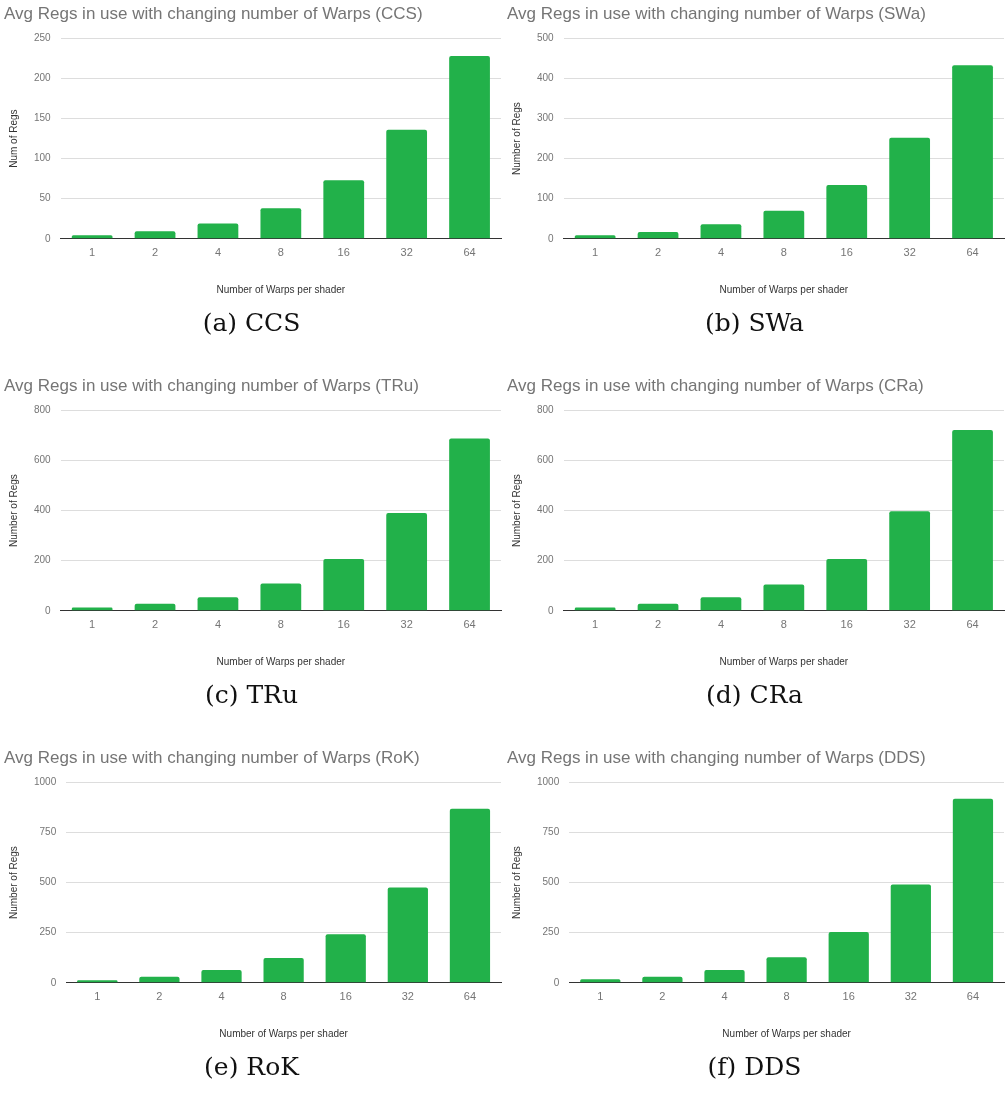 This screenshot has height=1100, width=1006. Describe the element at coordinates (43, 410) in the screenshot. I see `y-tick-label: 800` at that location.